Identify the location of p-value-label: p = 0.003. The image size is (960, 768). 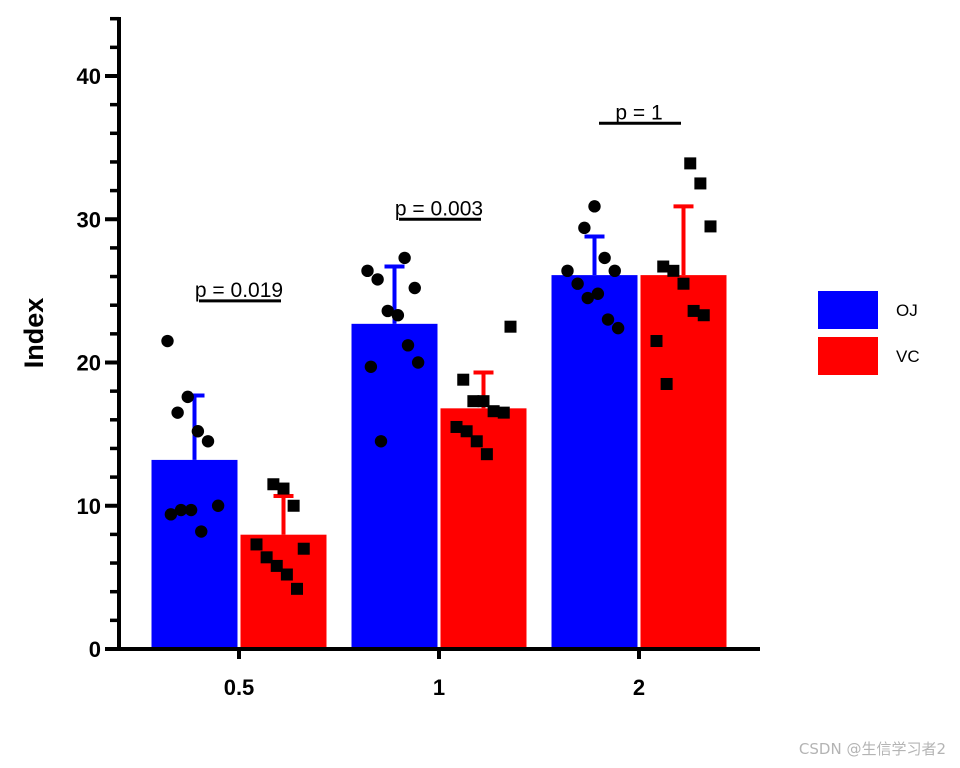
(439, 208).